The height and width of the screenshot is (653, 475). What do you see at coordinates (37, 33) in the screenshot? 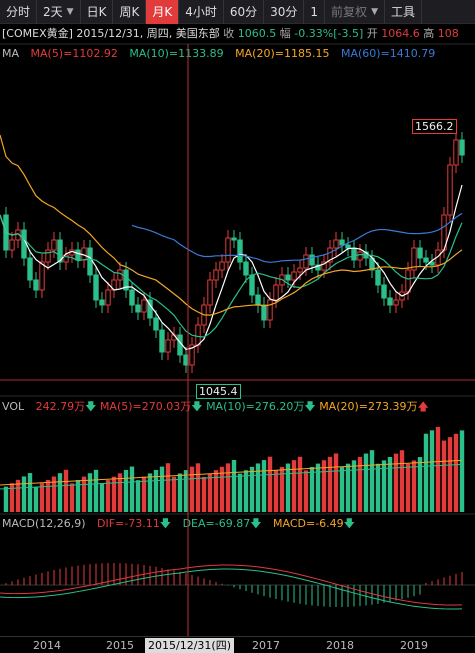
I see `symbol-label: [COMEX黄金]` at bounding box center [37, 33].